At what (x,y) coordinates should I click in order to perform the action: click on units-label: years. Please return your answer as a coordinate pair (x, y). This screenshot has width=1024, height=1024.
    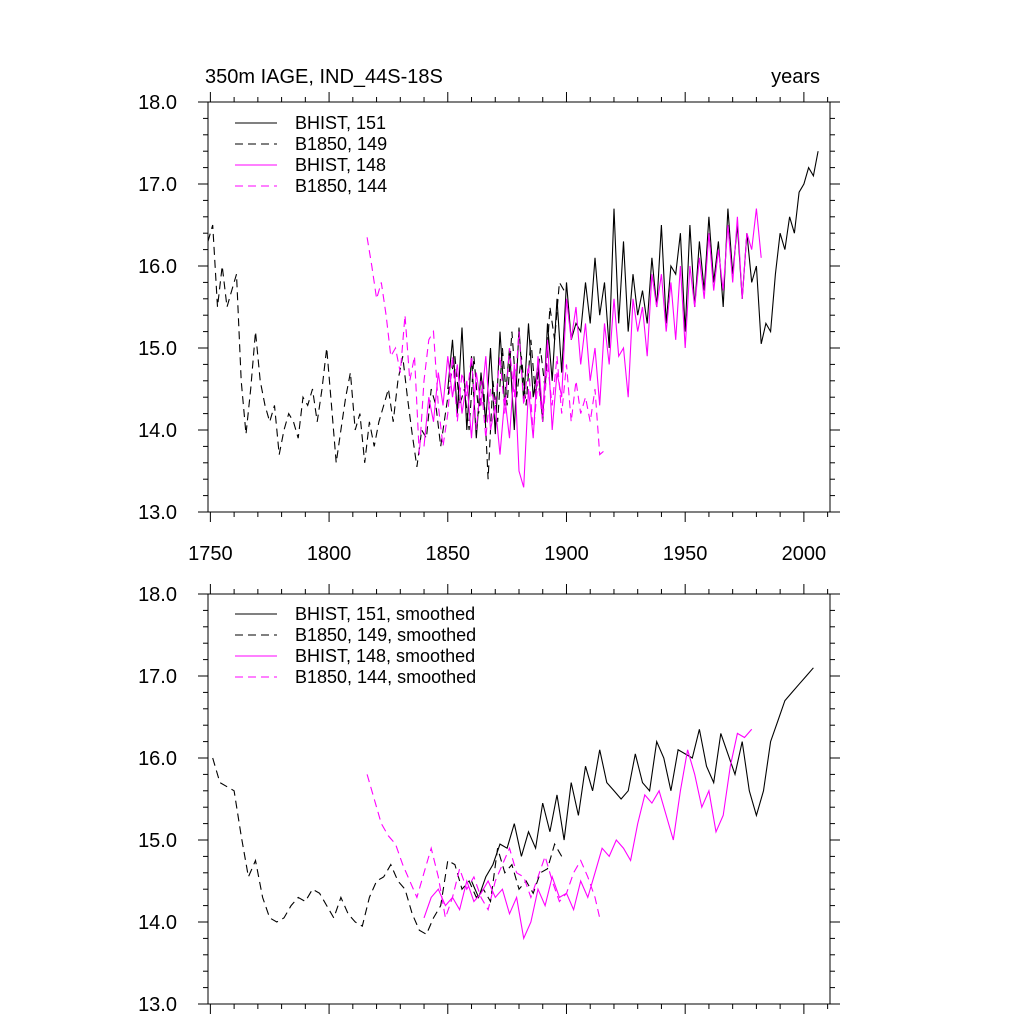
    Looking at the image, I should click on (795, 77).